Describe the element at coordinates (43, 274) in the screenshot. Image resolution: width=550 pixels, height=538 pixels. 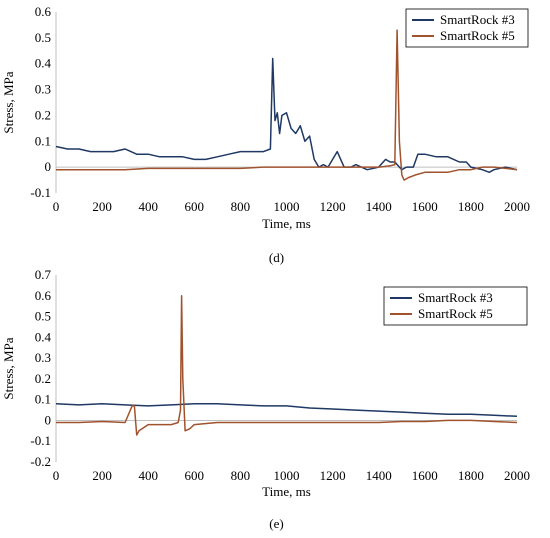
I see `y-tick-label: 0.7` at that location.